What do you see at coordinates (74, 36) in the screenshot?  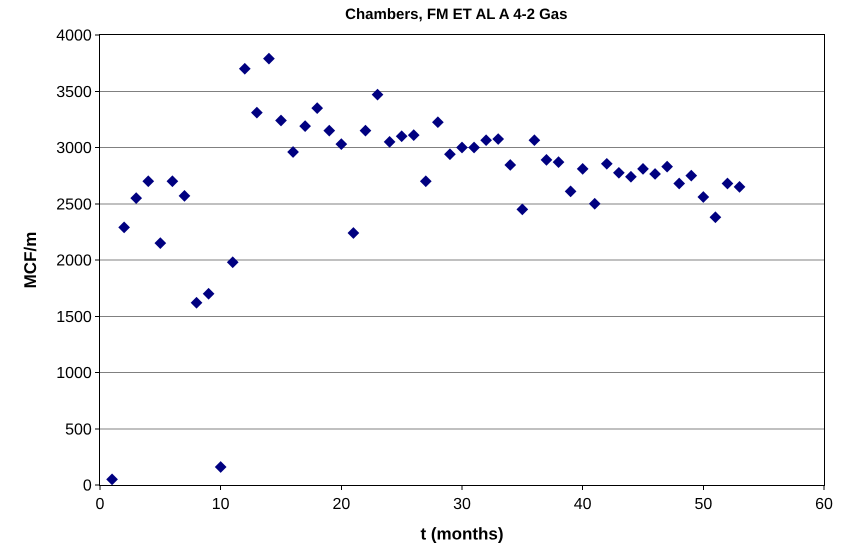 I see `y-tick-label: 4000` at bounding box center [74, 36].